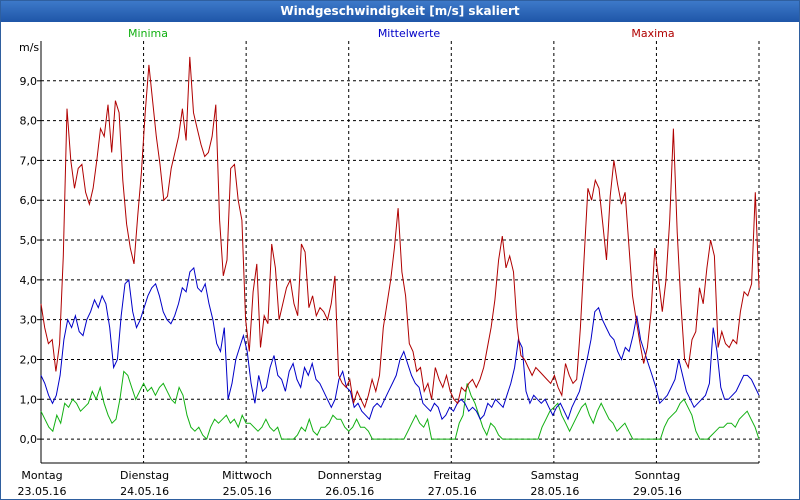 Image resolution: width=800 pixels, height=500 pixels. I want to click on x-tick-label-day: Samstag, so click(555, 475).